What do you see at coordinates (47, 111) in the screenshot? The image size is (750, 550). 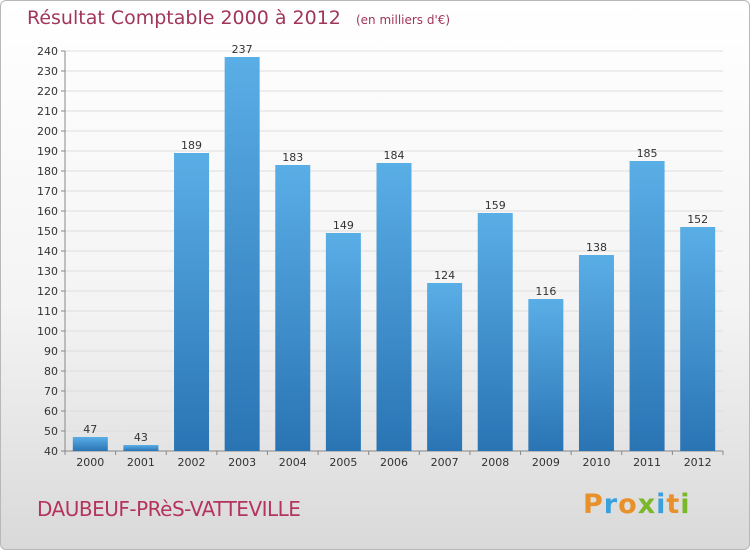 I see `y-tick-label: 210` at bounding box center [47, 111].